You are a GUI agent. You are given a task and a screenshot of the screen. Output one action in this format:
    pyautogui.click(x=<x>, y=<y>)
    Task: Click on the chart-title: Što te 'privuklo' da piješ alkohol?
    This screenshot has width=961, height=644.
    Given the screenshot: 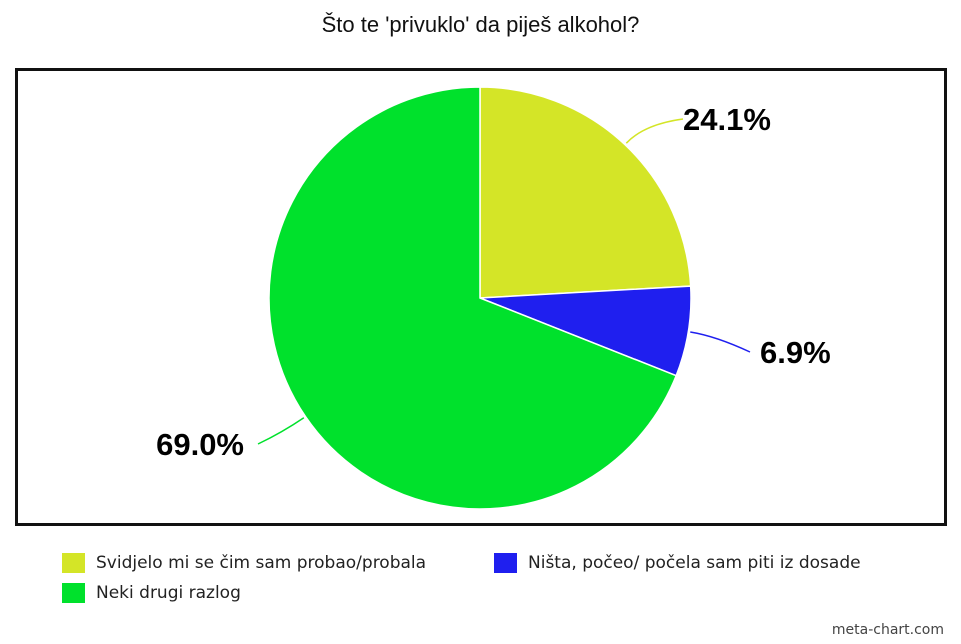 What is the action you would take?
    pyautogui.click(x=480, y=24)
    